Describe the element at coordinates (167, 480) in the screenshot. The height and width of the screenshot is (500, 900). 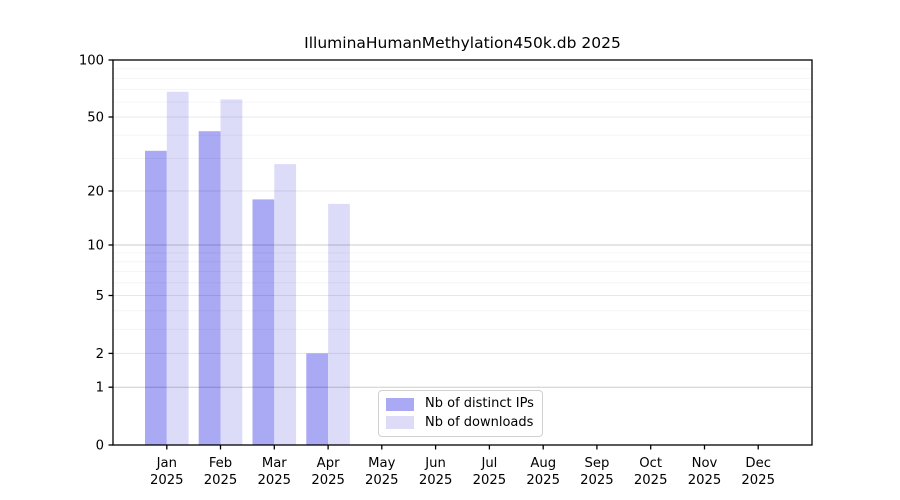
I see `x-tick-year-jan: 2025` at that location.